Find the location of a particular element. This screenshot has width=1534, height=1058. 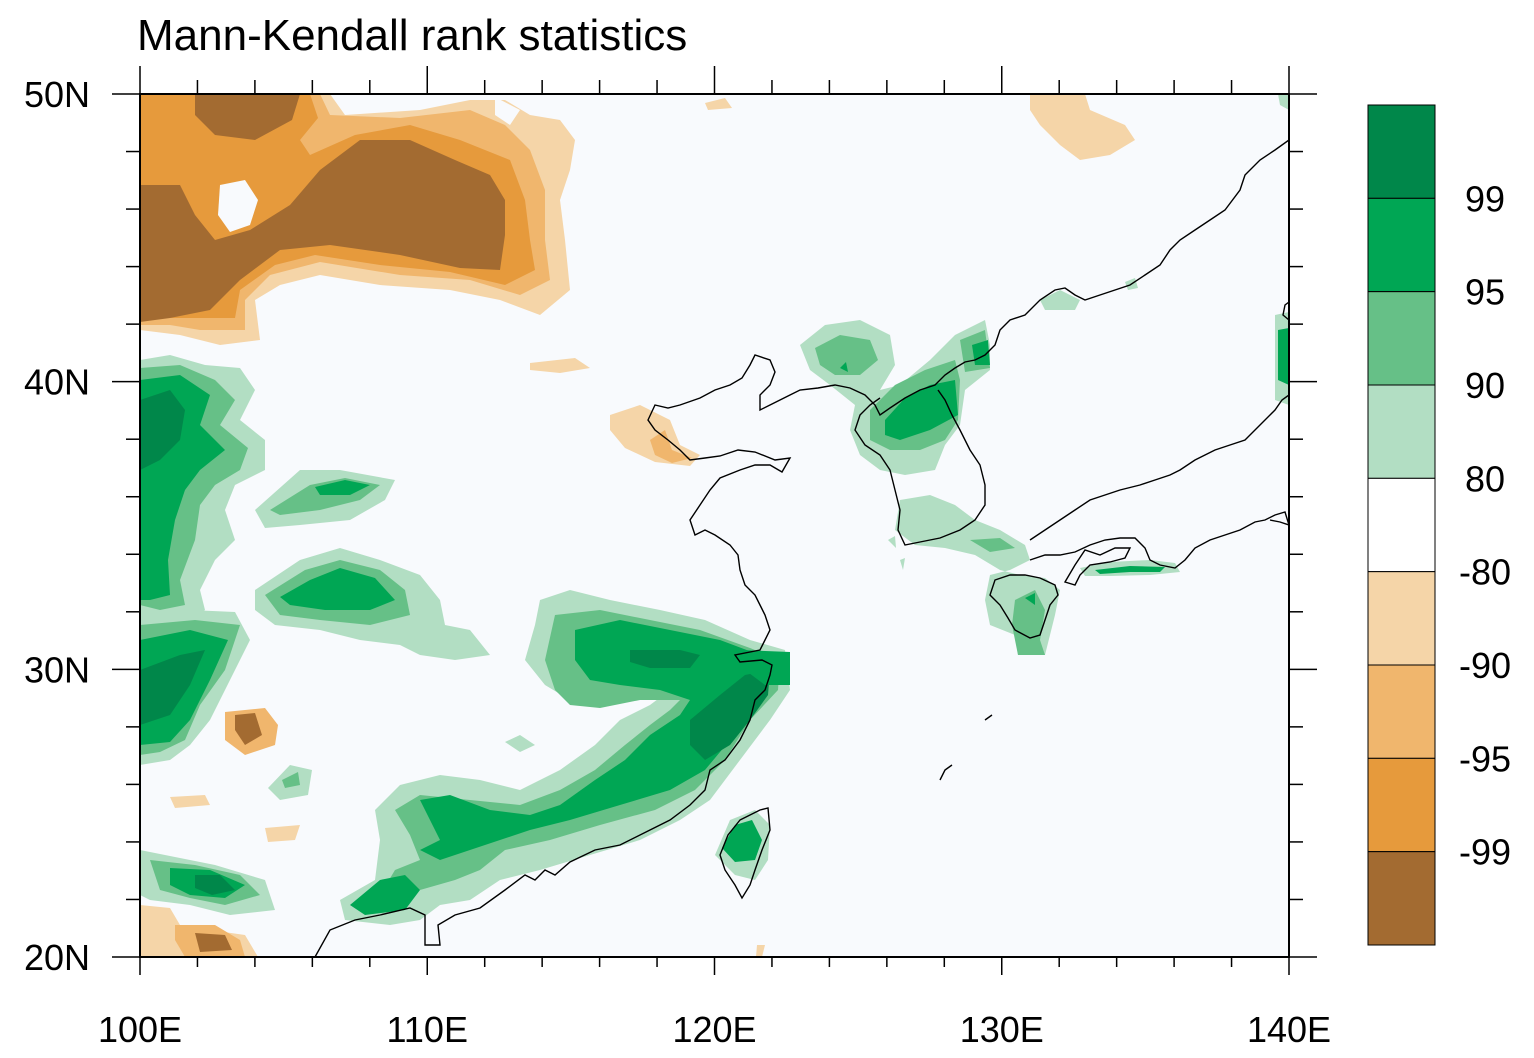

lat-tick-label: 20N is located at coordinates (57, 957).